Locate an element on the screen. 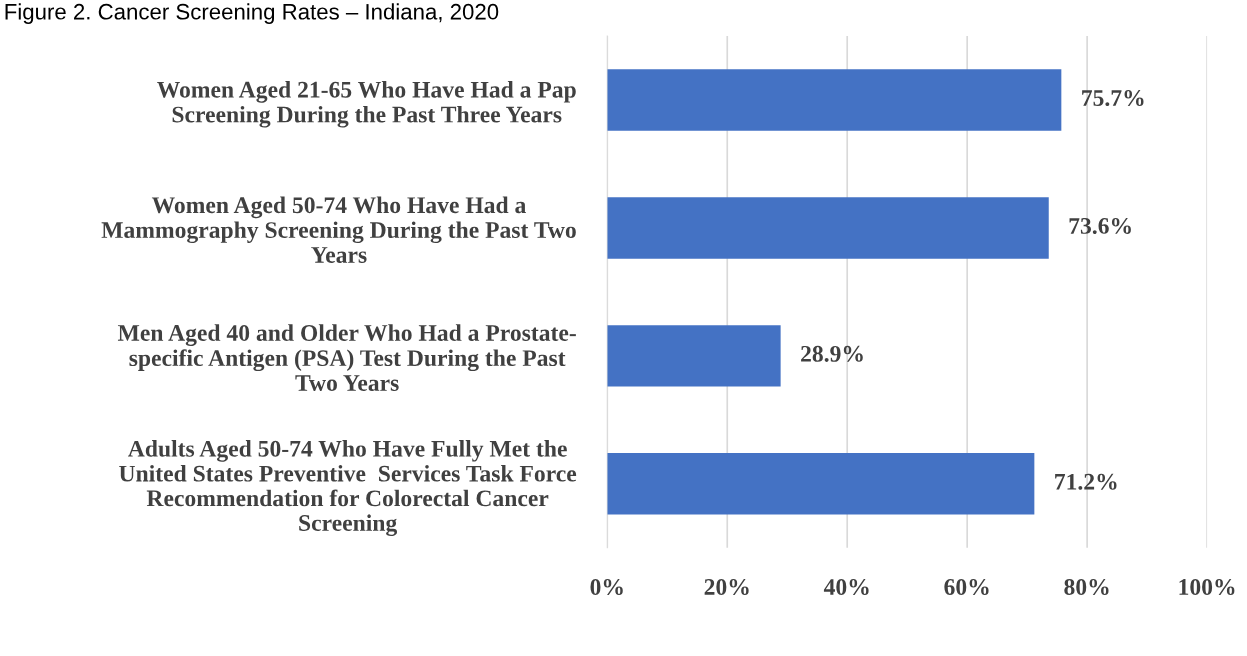 This screenshot has height=656, width=1247. x-tick-label: 60% is located at coordinates (966, 587).